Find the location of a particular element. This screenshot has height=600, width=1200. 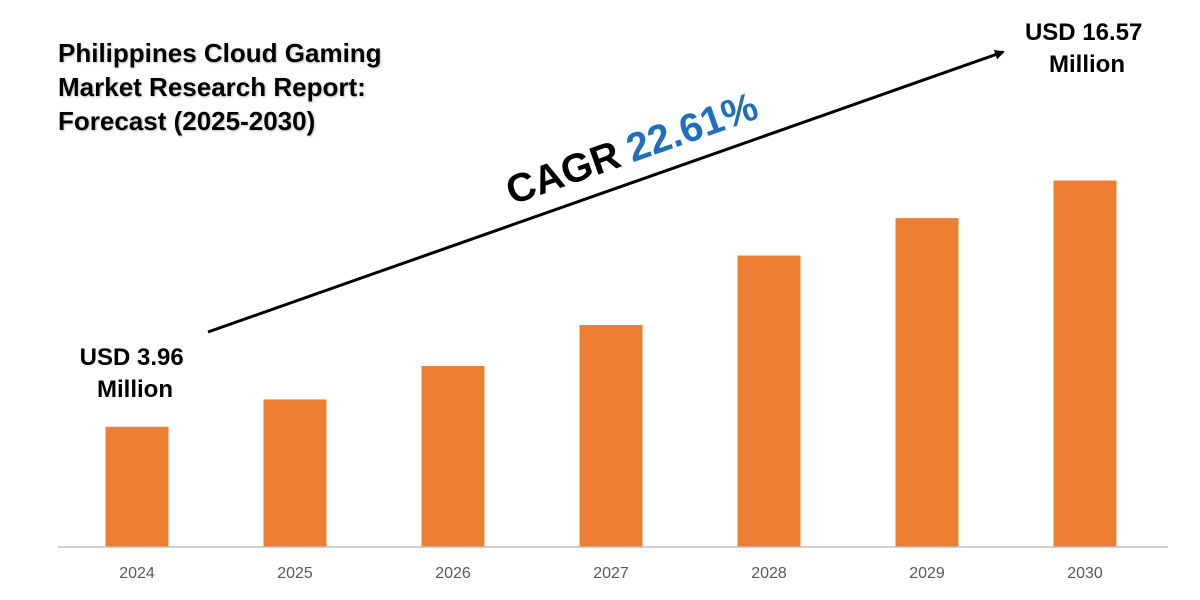

start-label-line-2: Million is located at coordinates (135, 389).